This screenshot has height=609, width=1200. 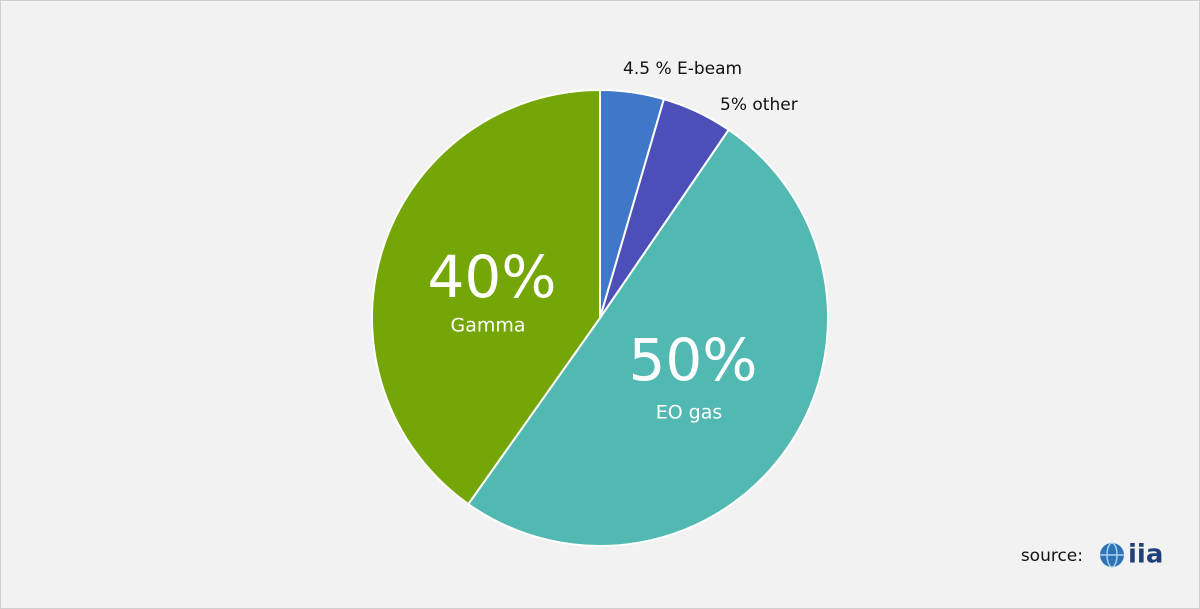 I want to click on source-name: iia, so click(x=1145, y=555).